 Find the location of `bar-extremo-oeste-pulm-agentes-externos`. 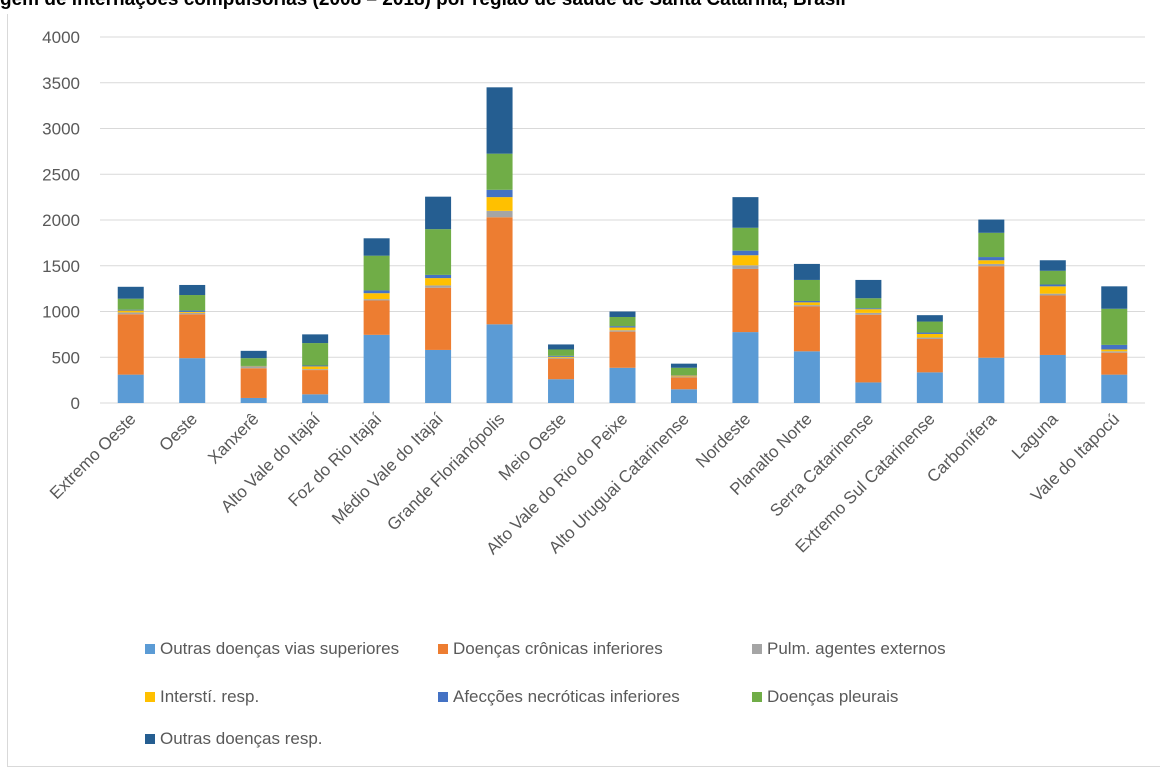

bar-extremo-oeste-pulm-agentes-externos is located at coordinates (130, 313).